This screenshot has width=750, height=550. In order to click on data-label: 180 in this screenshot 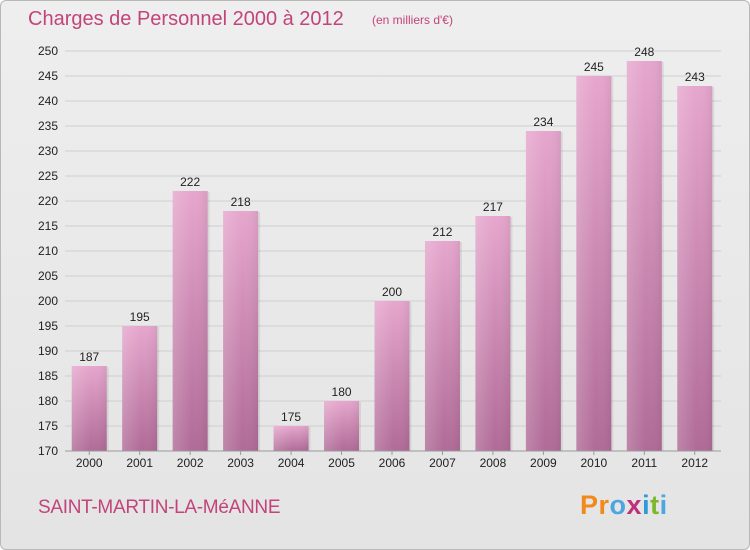, I will do `click(342, 392)`.